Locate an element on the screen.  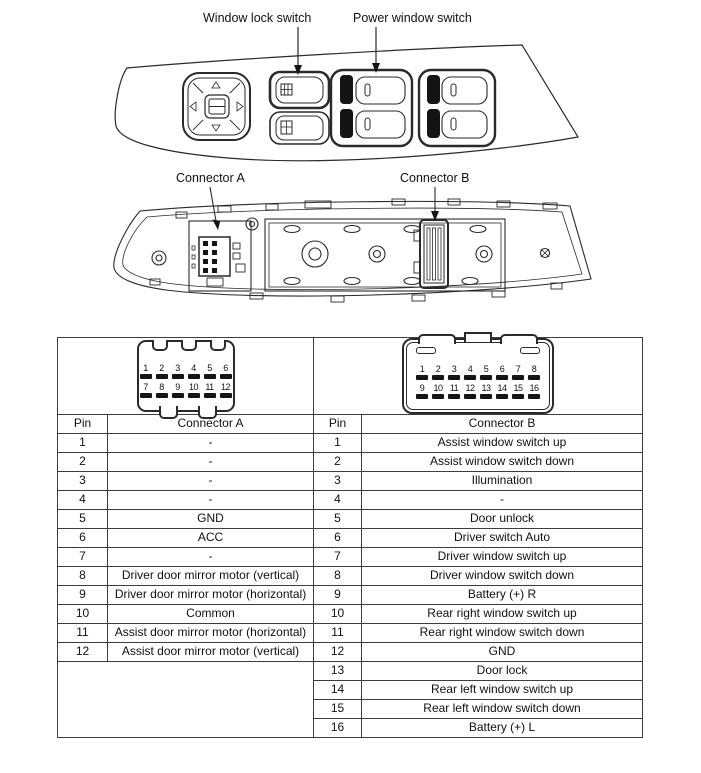
connector-a-pin-cell: 2 is located at coordinates (82, 462).